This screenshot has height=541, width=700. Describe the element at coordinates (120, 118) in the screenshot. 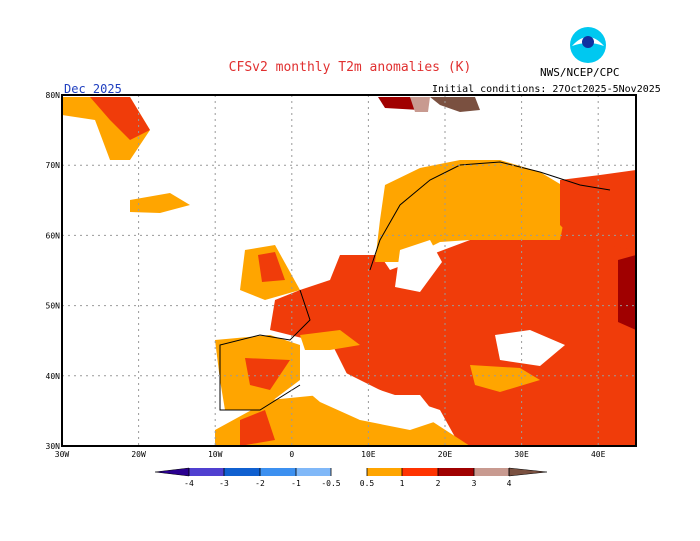

I see `anomaly-red-greenland` at that location.